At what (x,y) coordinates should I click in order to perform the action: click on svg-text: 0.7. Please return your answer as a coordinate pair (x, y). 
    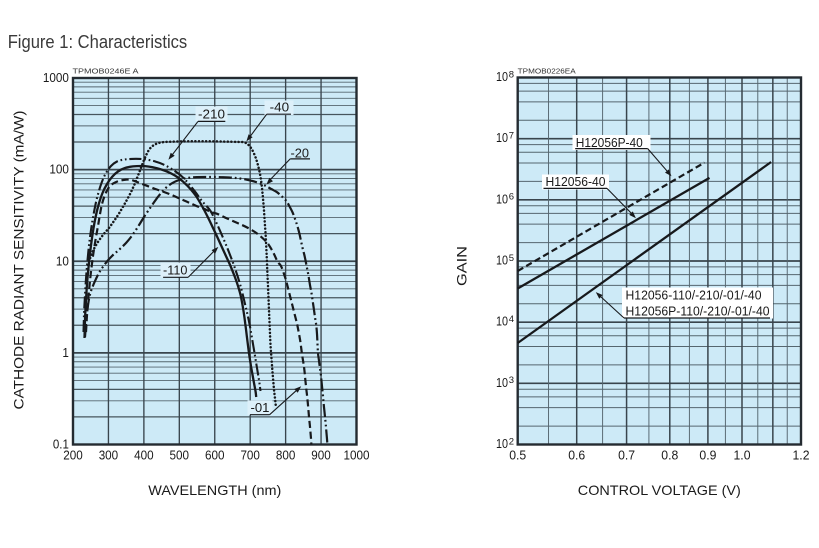
    Looking at the image, I should click on (626, 455).